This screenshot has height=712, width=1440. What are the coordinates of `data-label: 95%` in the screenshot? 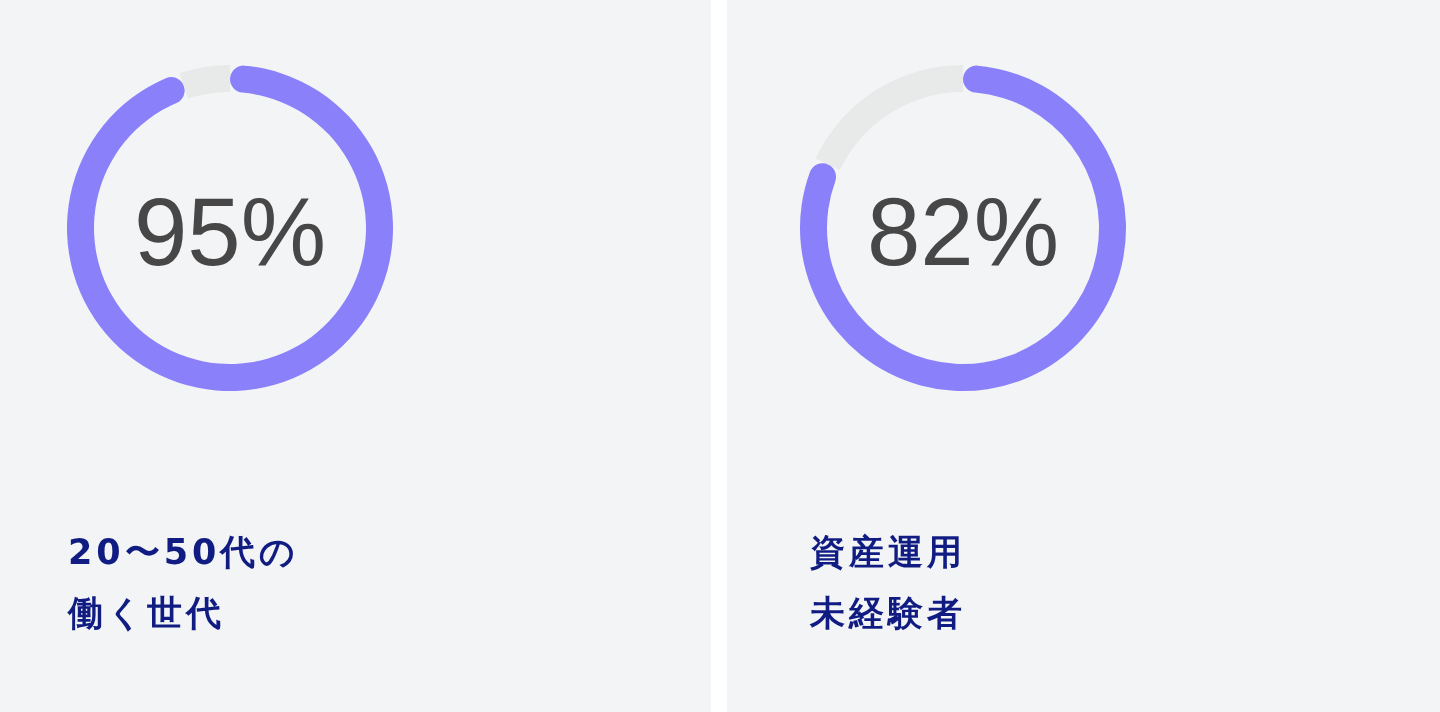 It's located at (230, 231).